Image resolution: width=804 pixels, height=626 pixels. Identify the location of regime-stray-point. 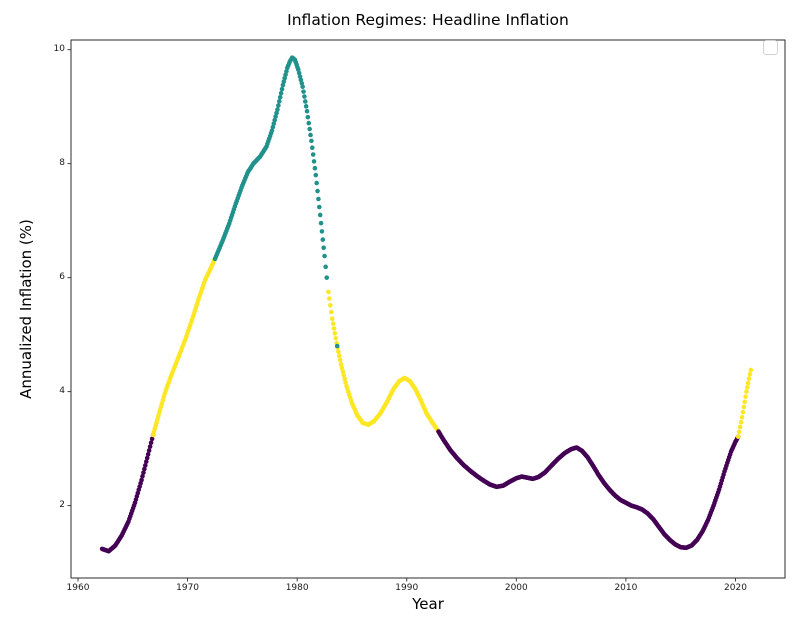
(337, 346).